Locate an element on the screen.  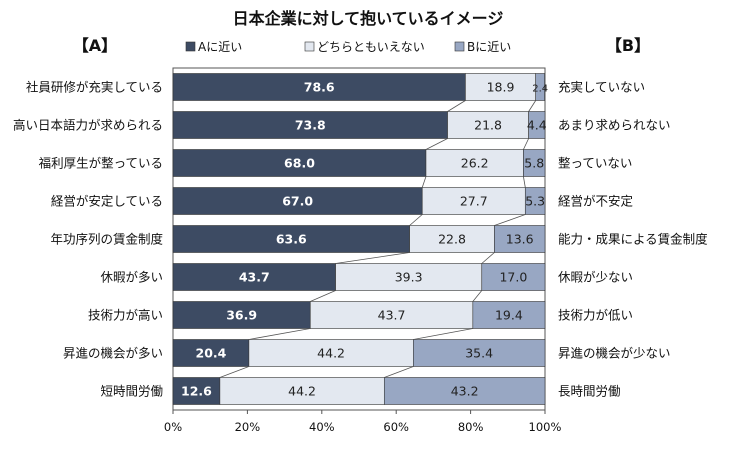
bar-value-label: 36.9 is located at coordinates (241, 315).